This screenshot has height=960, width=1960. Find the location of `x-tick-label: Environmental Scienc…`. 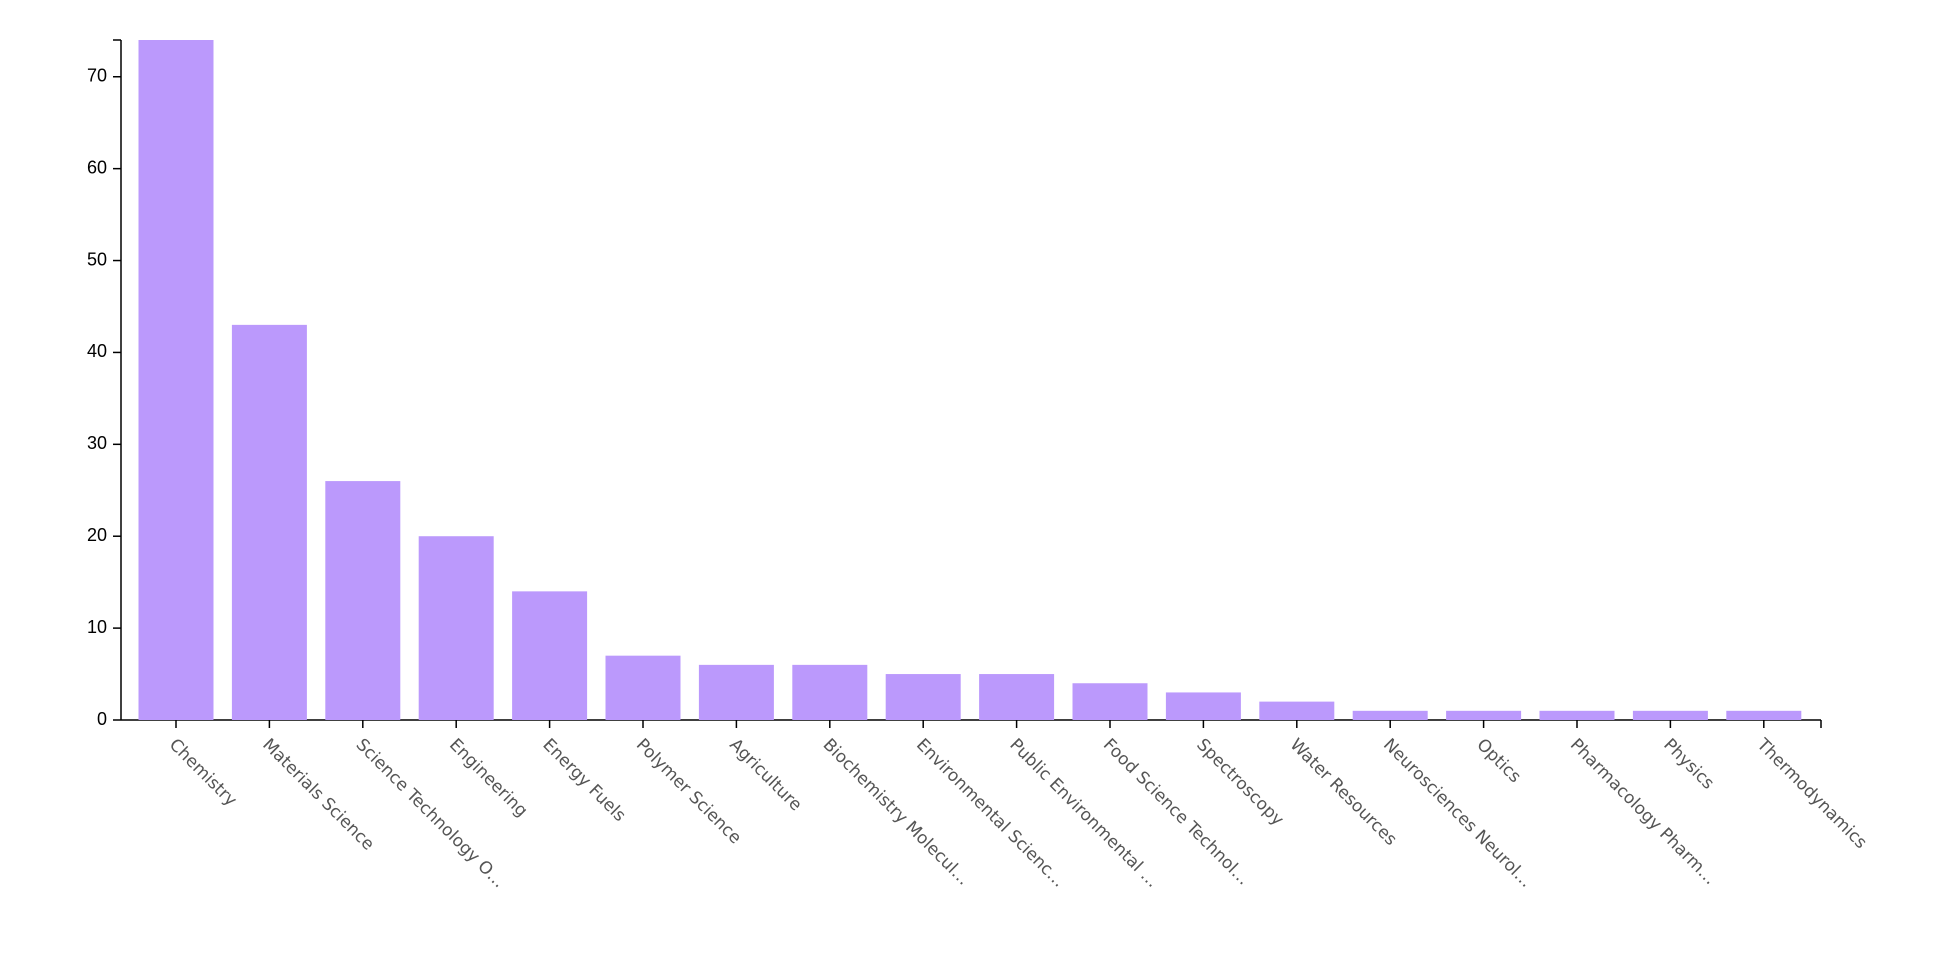

x-tick-label: Environmental Scienc… is located at coordinates (990, 813).